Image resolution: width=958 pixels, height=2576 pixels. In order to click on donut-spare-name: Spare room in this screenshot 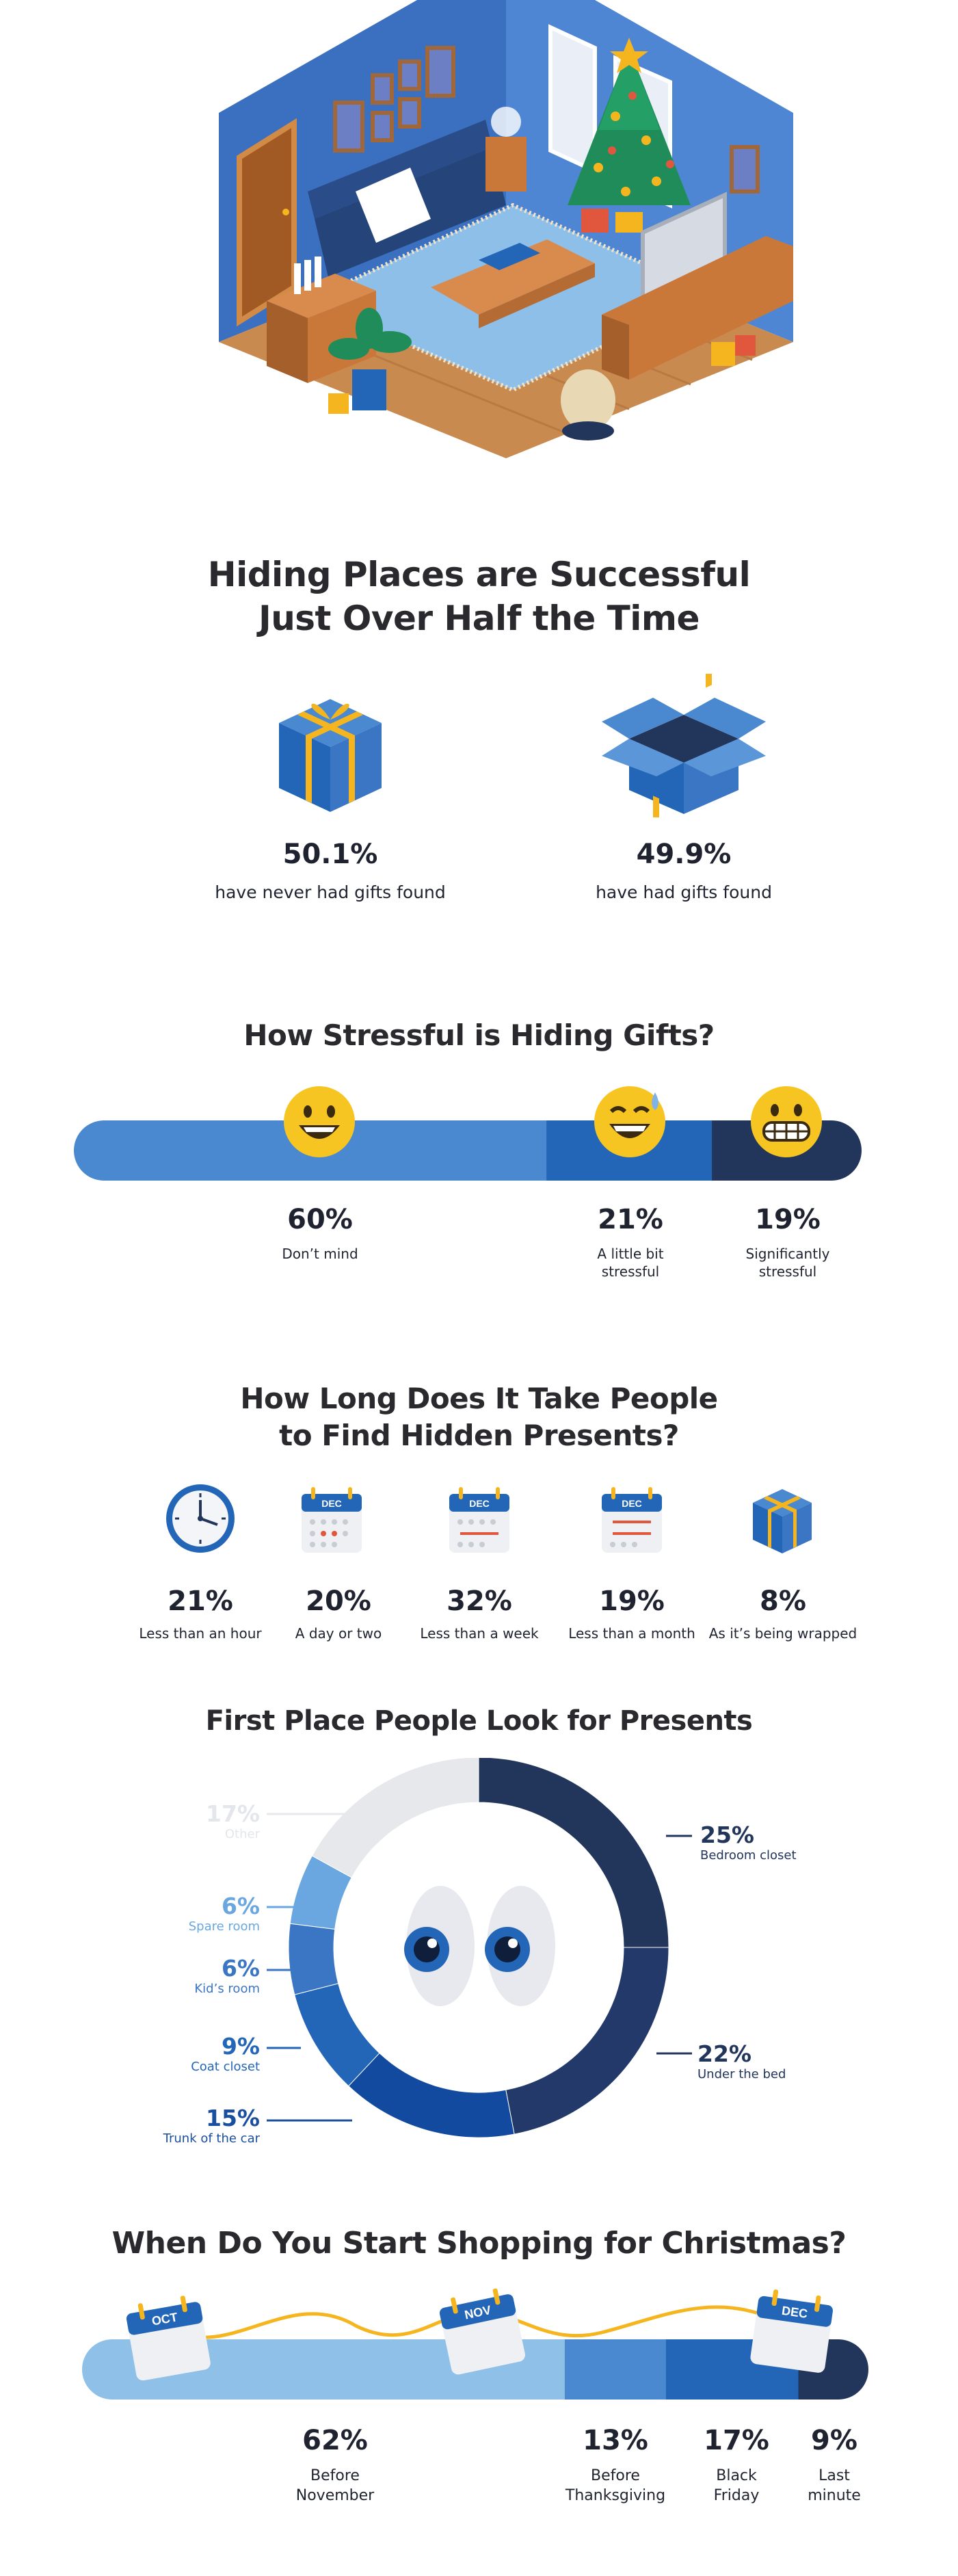, I will do `click(224, 1926)`.